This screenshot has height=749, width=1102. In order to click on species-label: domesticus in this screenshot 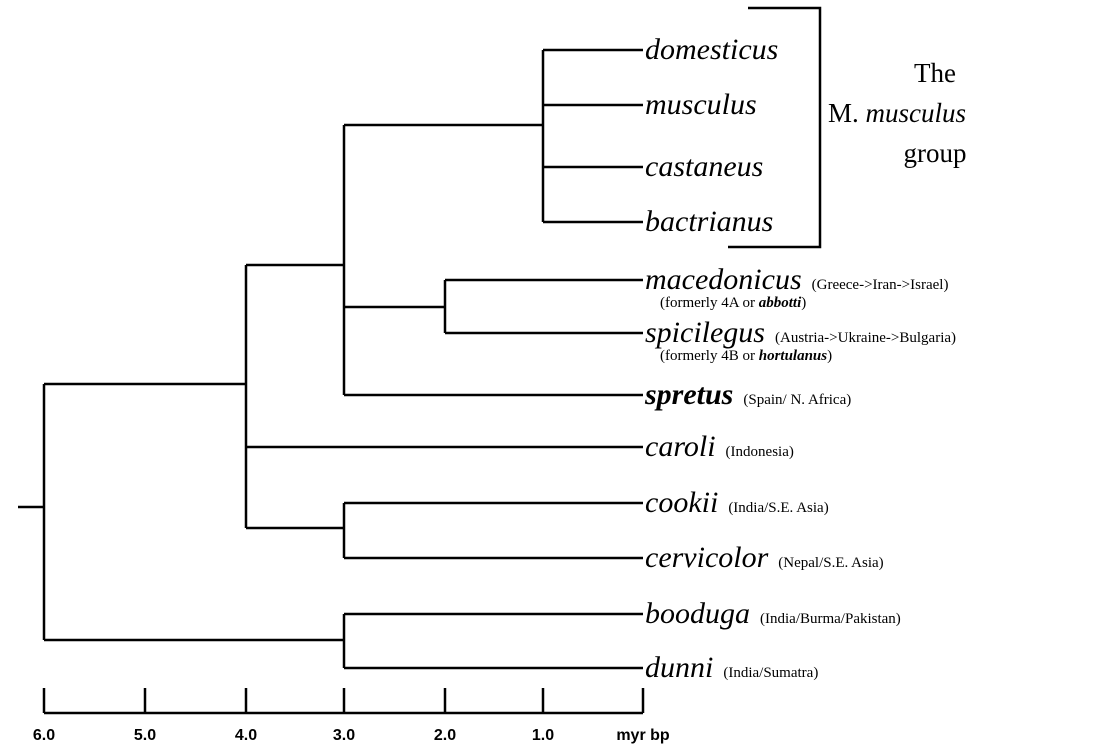, I will do `click(711, 49)`.